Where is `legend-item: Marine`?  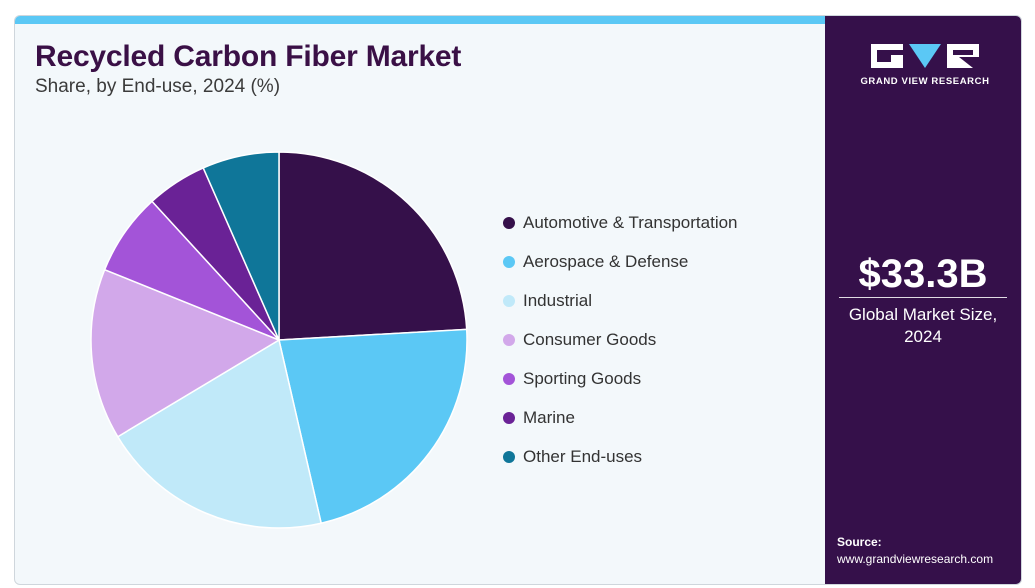
legend-item: Marine is located at coordinates (620, 426).